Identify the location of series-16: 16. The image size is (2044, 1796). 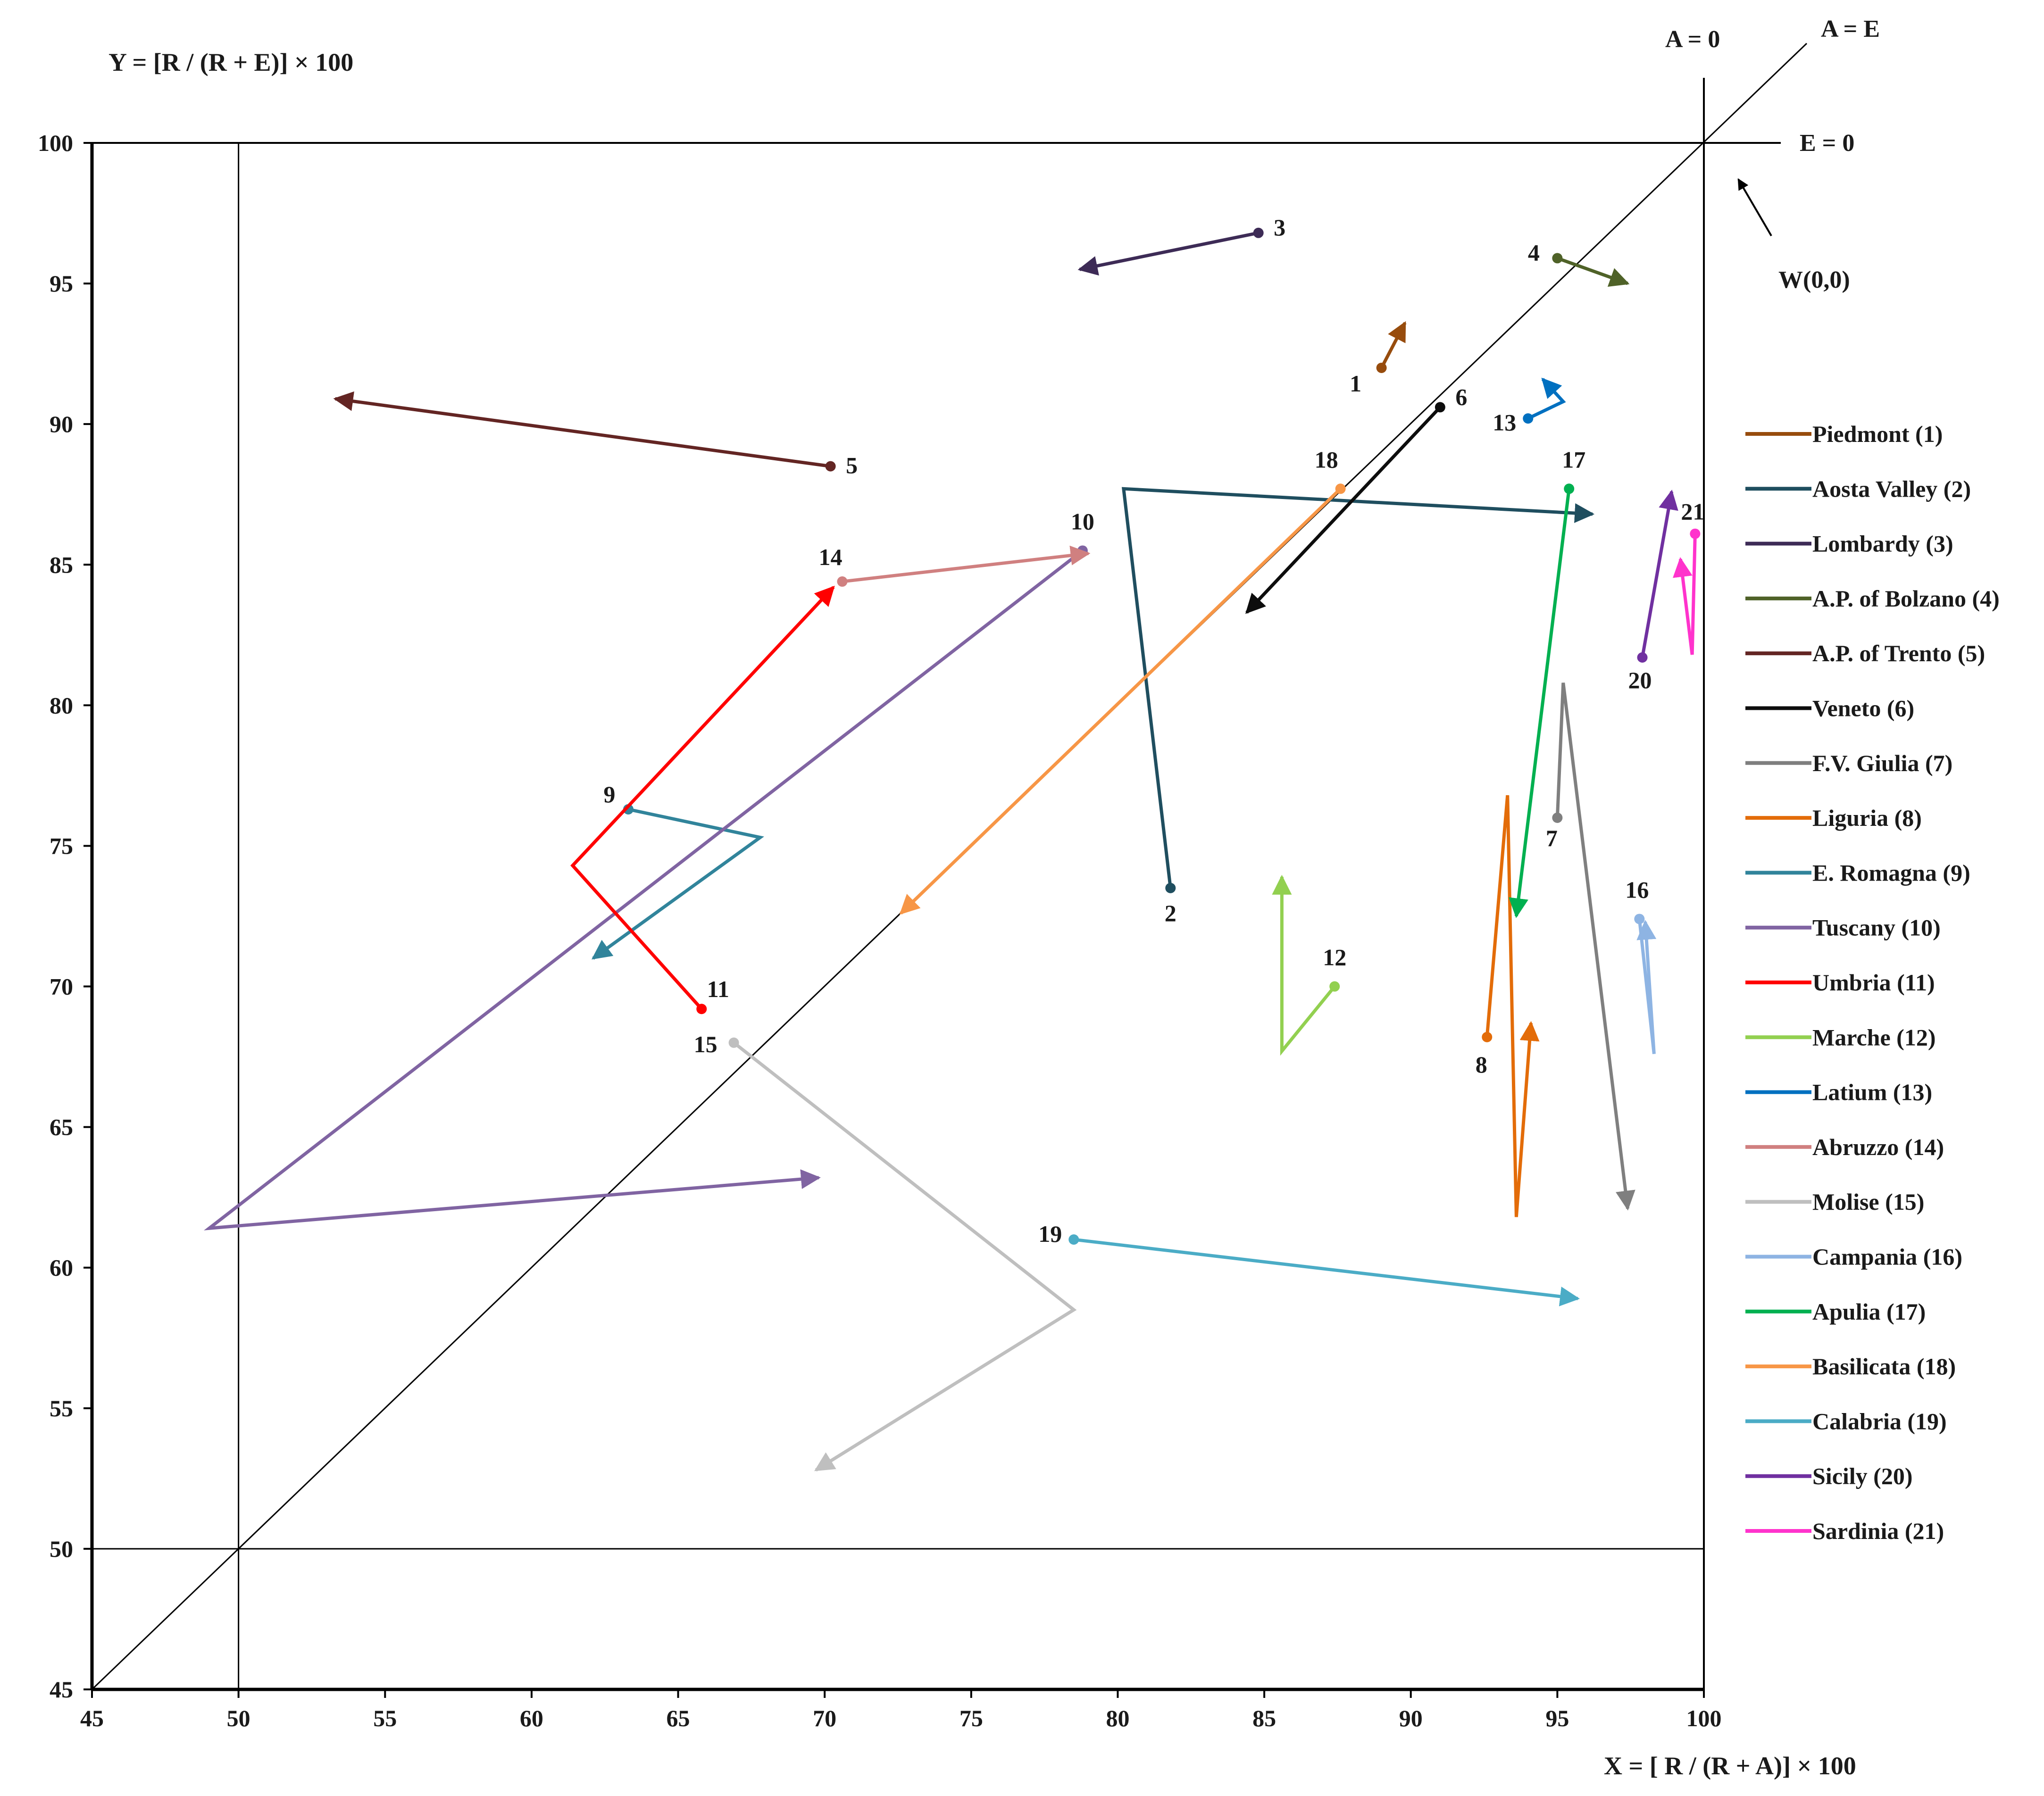
(1641, 965).